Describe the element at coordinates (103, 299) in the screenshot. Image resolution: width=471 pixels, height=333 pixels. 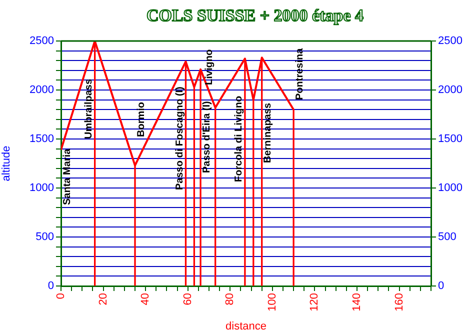
I see `x-tick-label: 20` at that location.